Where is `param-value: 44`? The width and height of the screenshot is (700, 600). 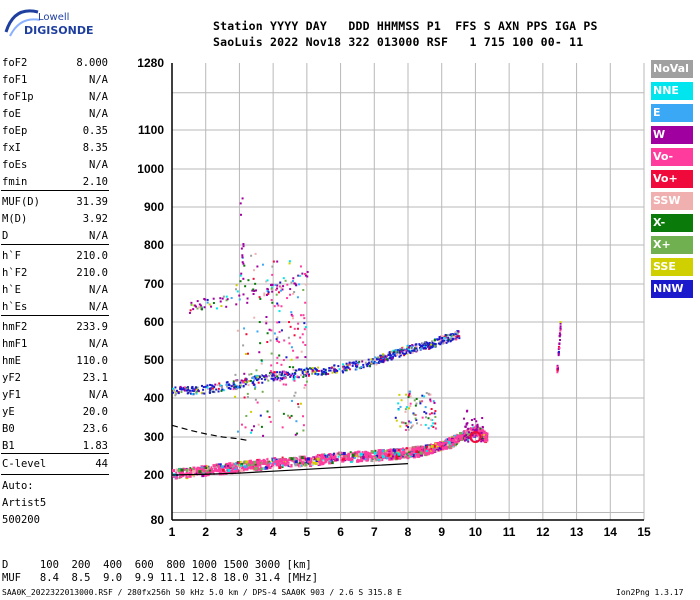
param-value: 44 is located at coordinates (101, 464).